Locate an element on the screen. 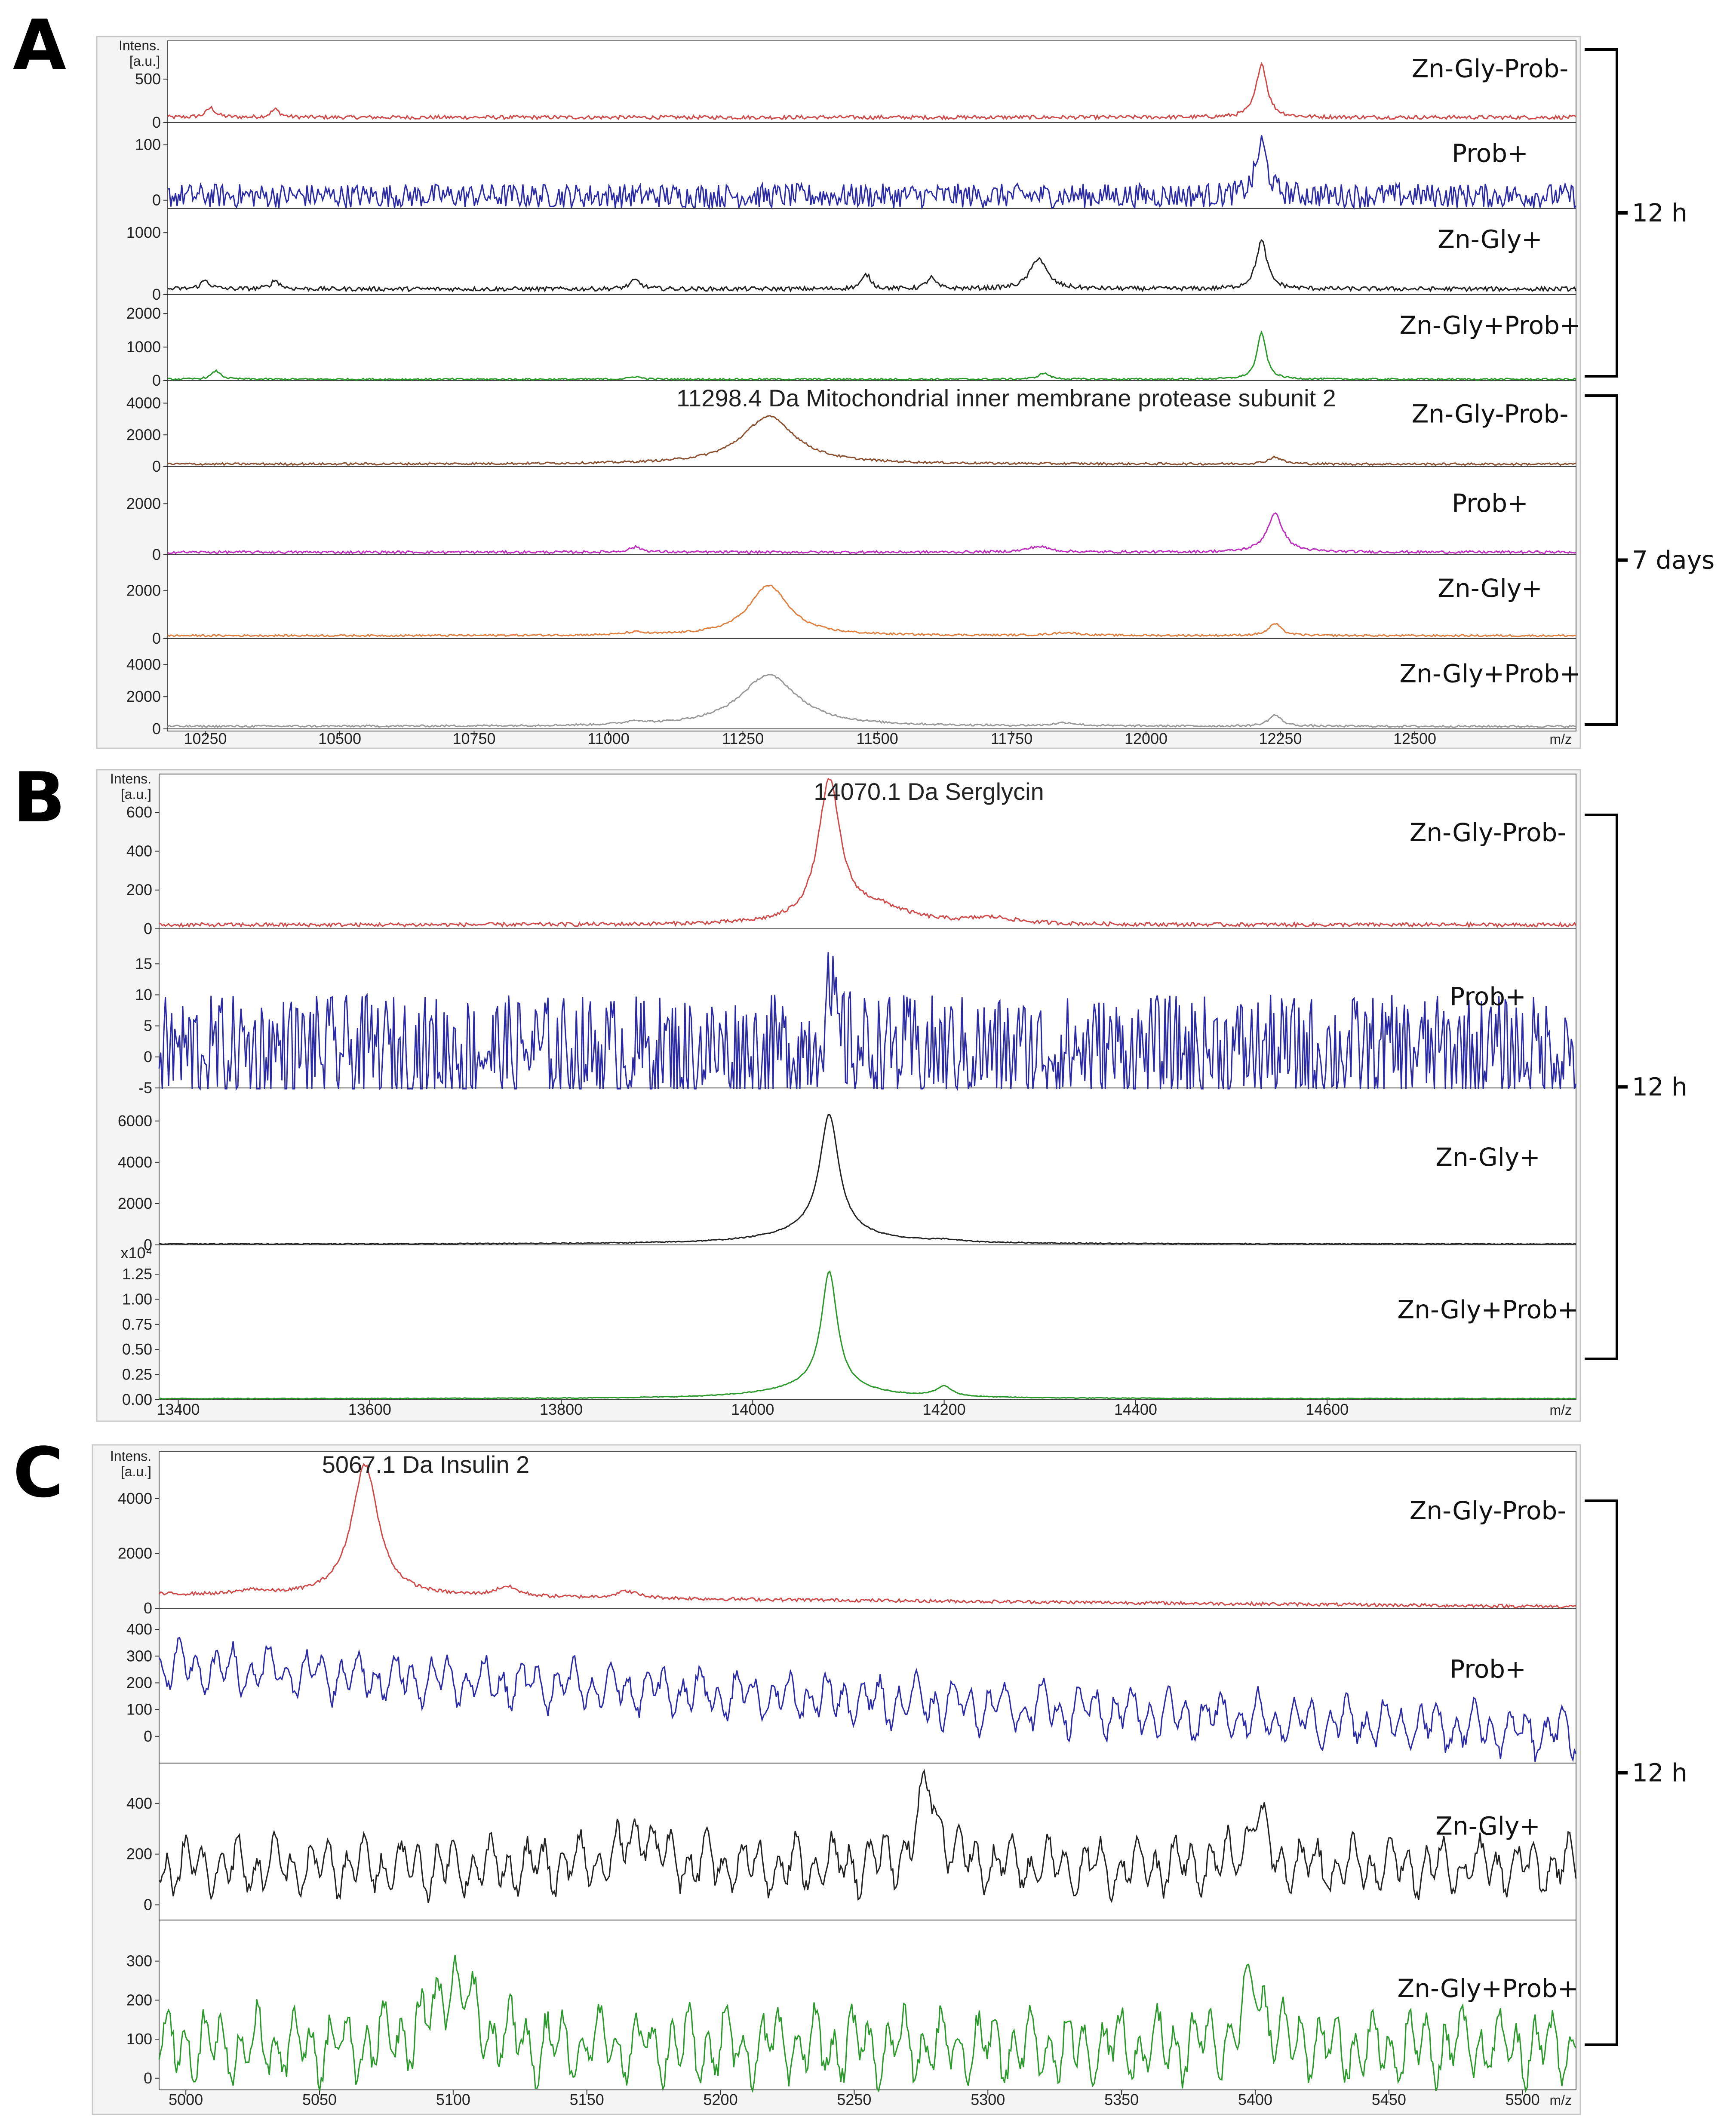 The image size is (1736, 2123). x-tick-label: 5350 is located at coordinates (1121, 2100).